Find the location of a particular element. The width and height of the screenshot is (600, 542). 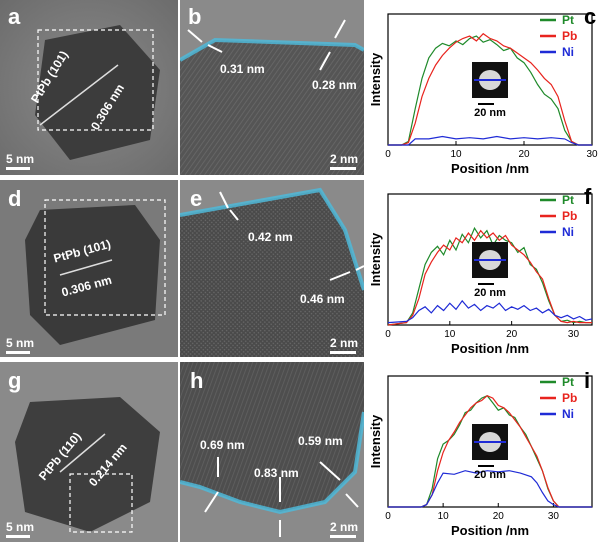

series-line-pt is located at coordinates (490, 90).